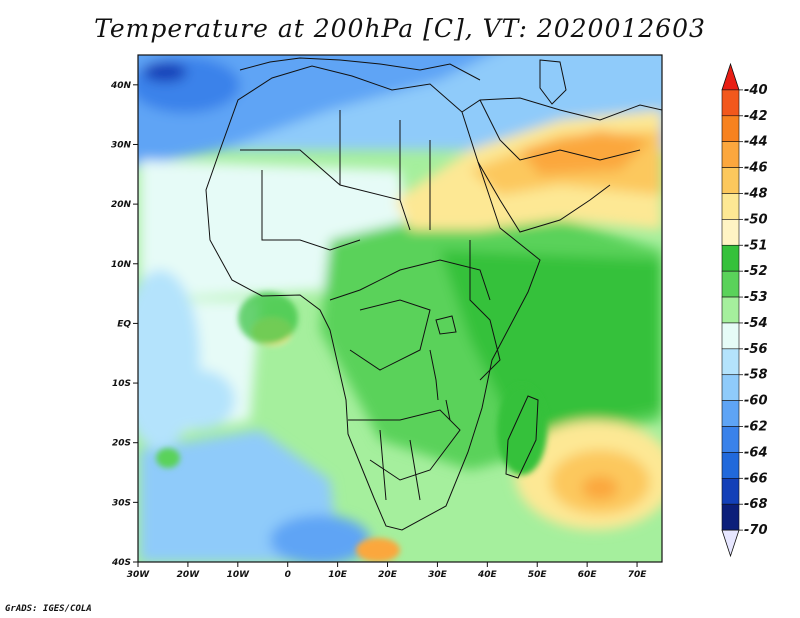 Image resolution: width=800 pixels, height=618 pixels. What do you see at coordinates (320, 538) in the screenshot?
I see `field-south-atlantic-cold` at bounding box center [320, 538].